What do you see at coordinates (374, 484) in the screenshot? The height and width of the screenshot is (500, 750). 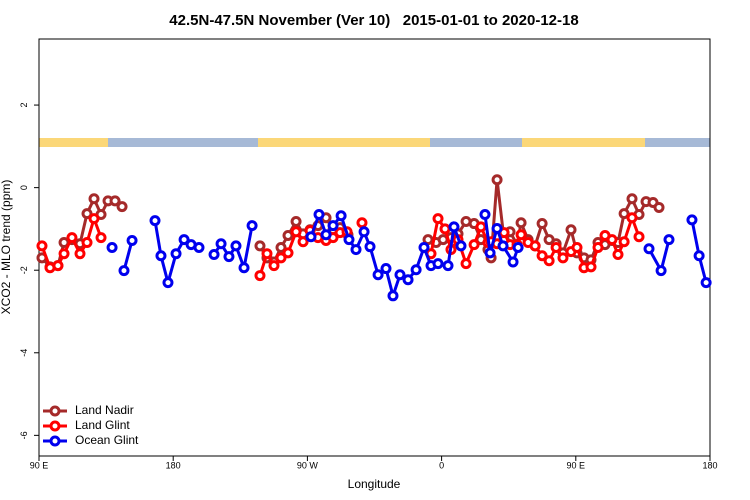 I see `x-axis-title: Longitude` at bounding box center [374, 484].